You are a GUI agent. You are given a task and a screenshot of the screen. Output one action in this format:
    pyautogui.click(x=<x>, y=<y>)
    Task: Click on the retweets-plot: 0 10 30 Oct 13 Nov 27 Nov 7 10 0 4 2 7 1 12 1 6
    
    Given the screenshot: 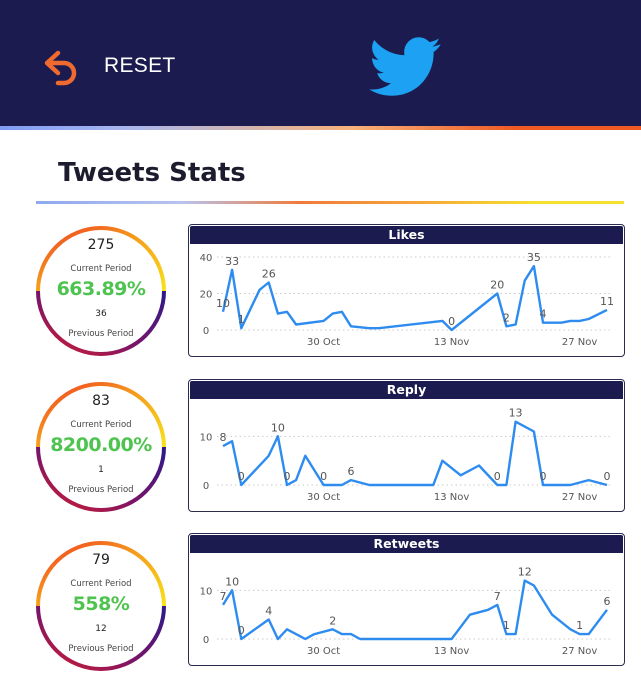 What is the action you would take?
    pyautogui.click(x=406, y=611)
    